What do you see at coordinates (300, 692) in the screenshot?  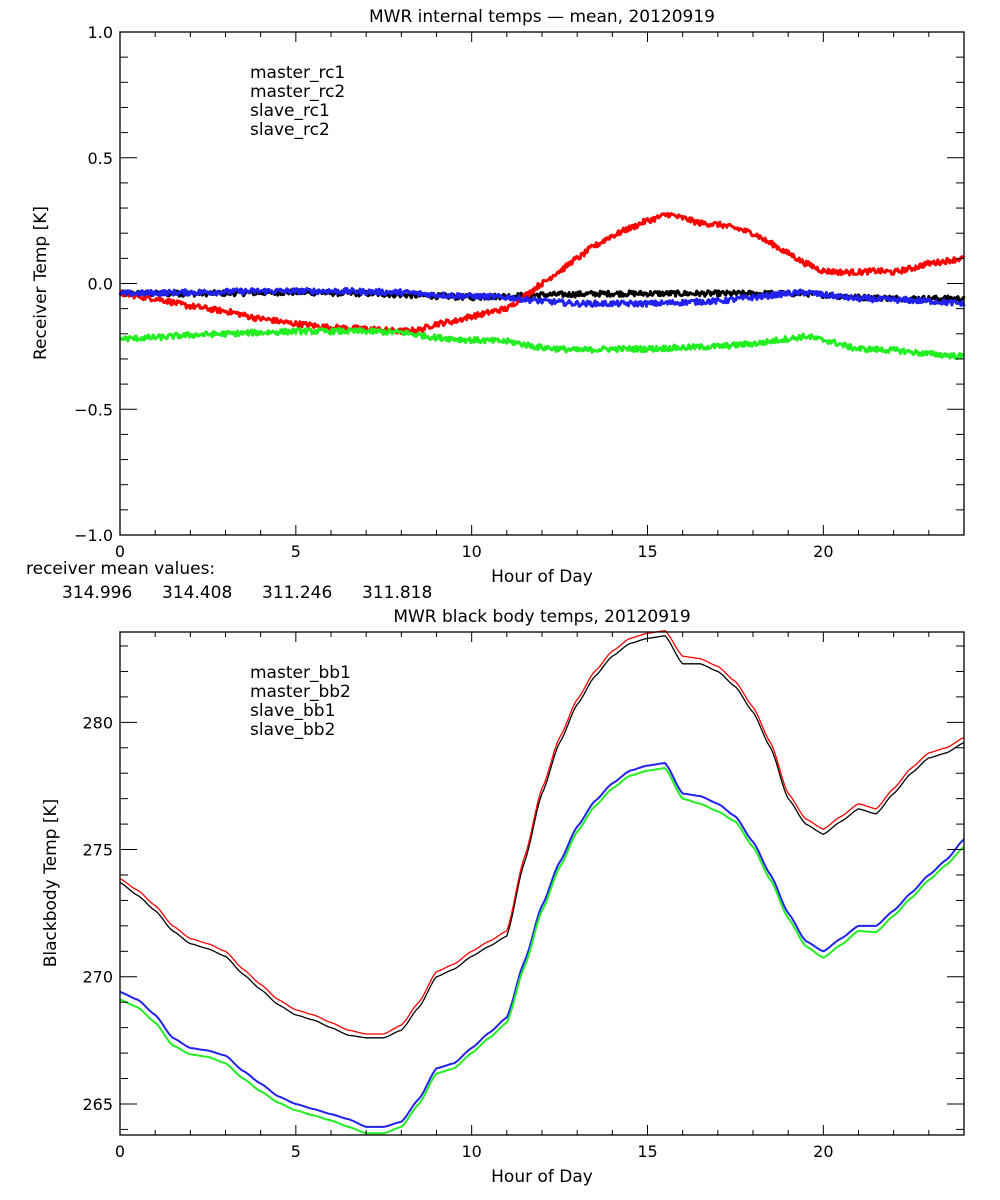 I see `legend-entry-master-bb2: master_bb2` at bounding box center [300, 692].